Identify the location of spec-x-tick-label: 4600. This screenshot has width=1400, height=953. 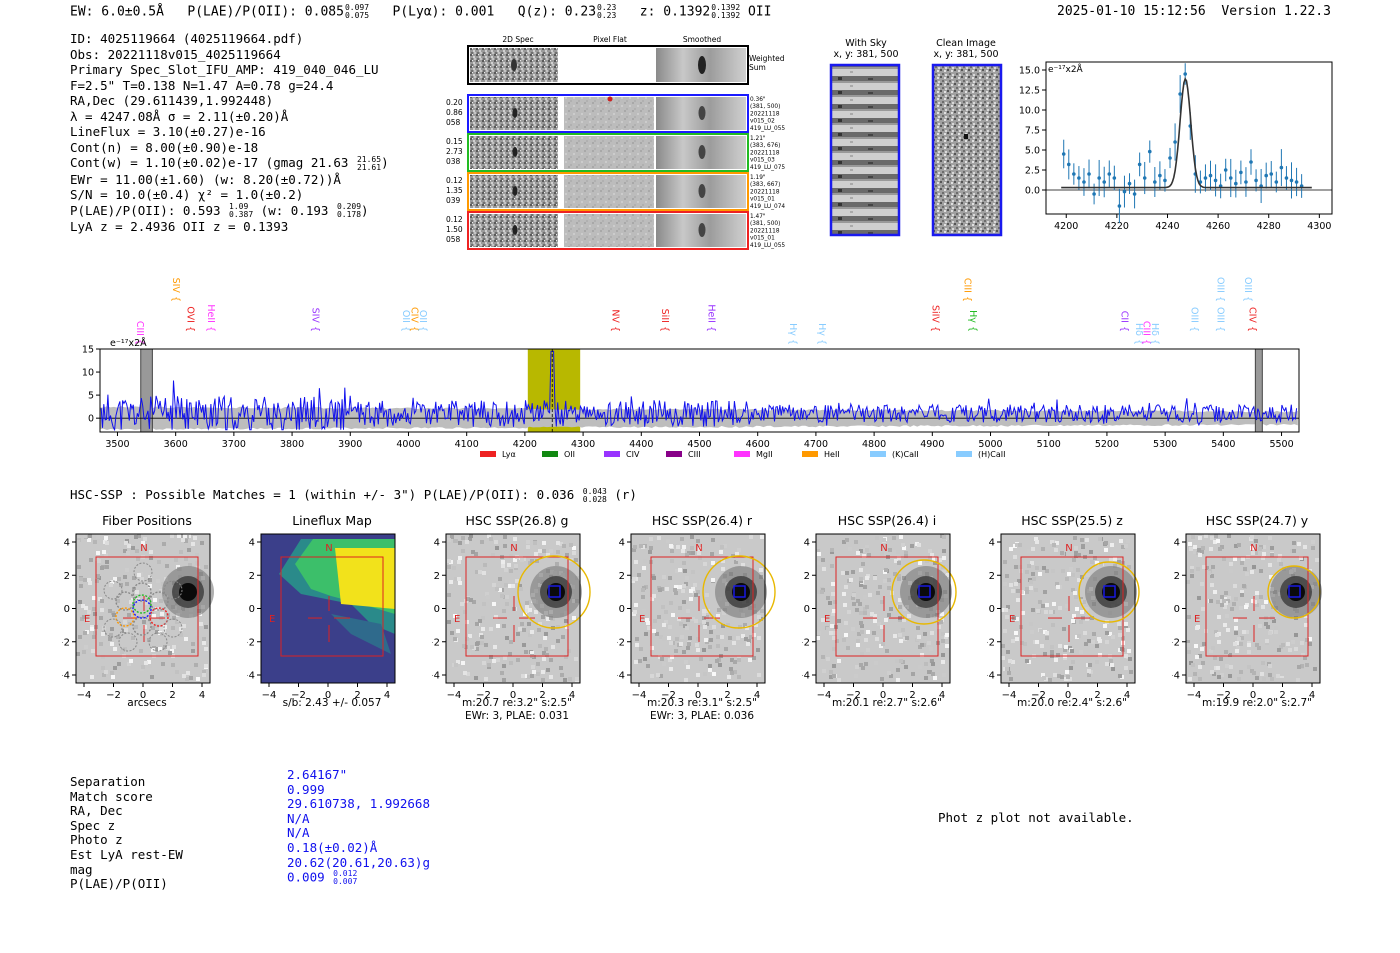
(758, 444).